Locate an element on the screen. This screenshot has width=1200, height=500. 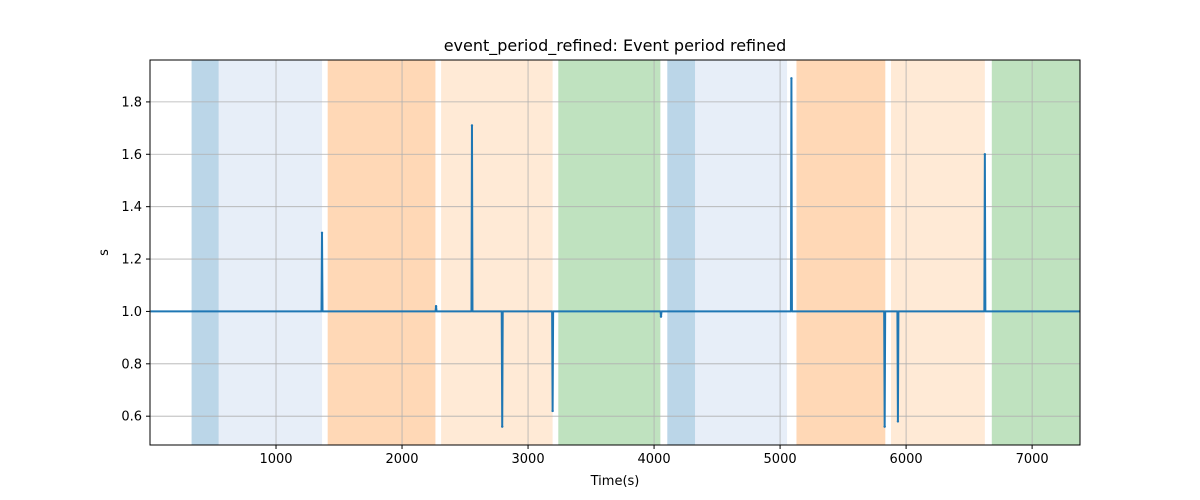
y-axis-ticks: 0.6 0.8 1.0 1.2 1.4 1.6 1.8 is located at coordinates (135, 260).